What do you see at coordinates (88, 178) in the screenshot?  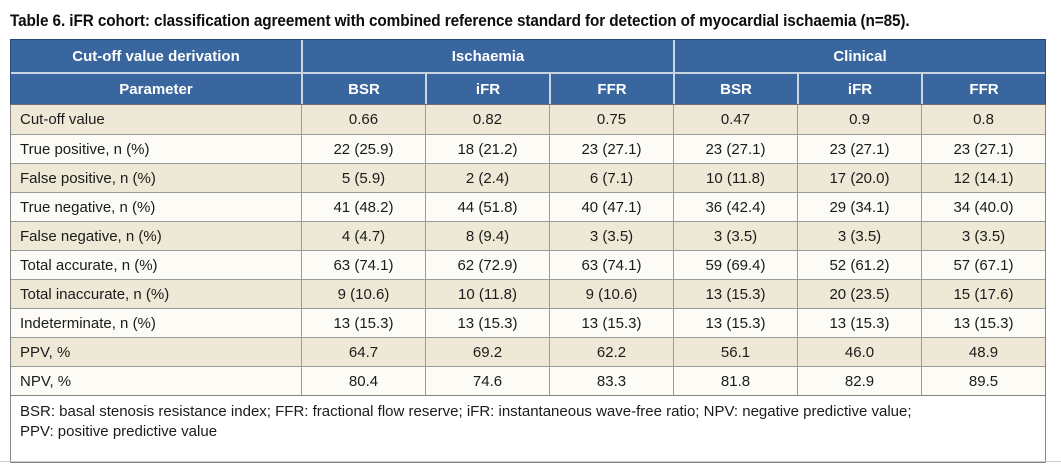 I see `parameter-cell: False positive, n (%)` at bounding box center [88, 178].